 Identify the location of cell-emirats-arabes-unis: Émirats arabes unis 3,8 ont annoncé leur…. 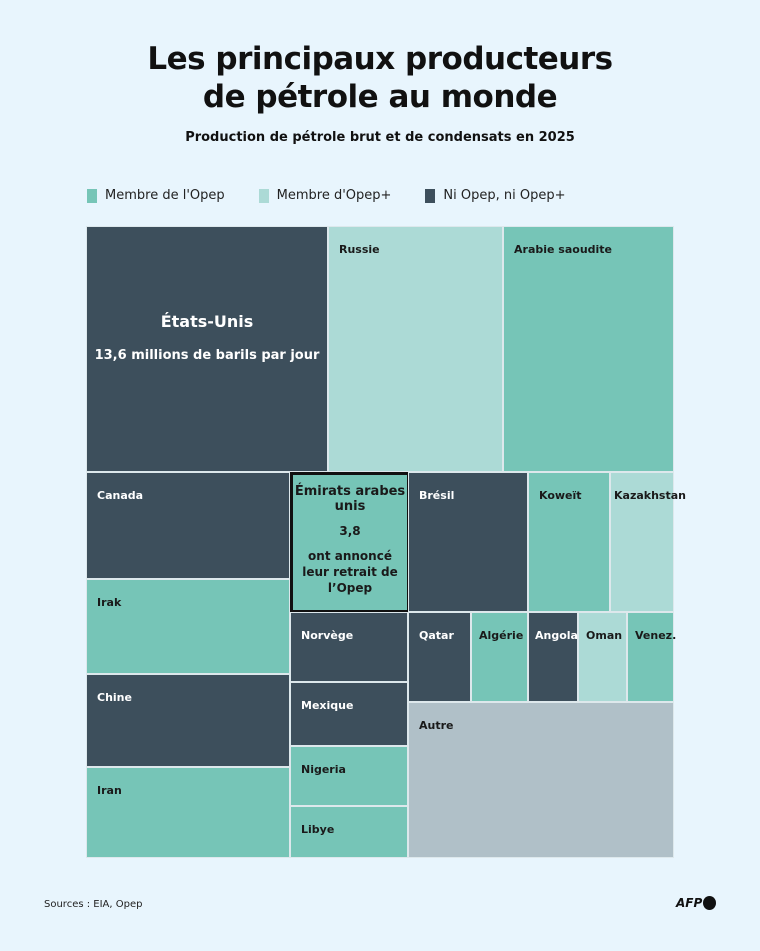
(350, 542).